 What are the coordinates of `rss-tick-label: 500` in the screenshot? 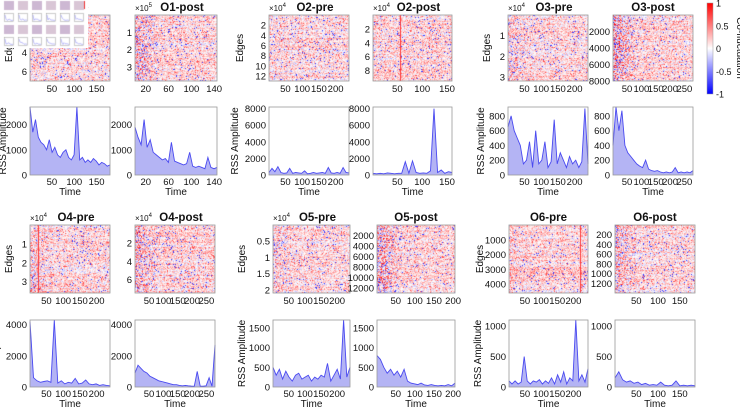 It's located at (498, 357).